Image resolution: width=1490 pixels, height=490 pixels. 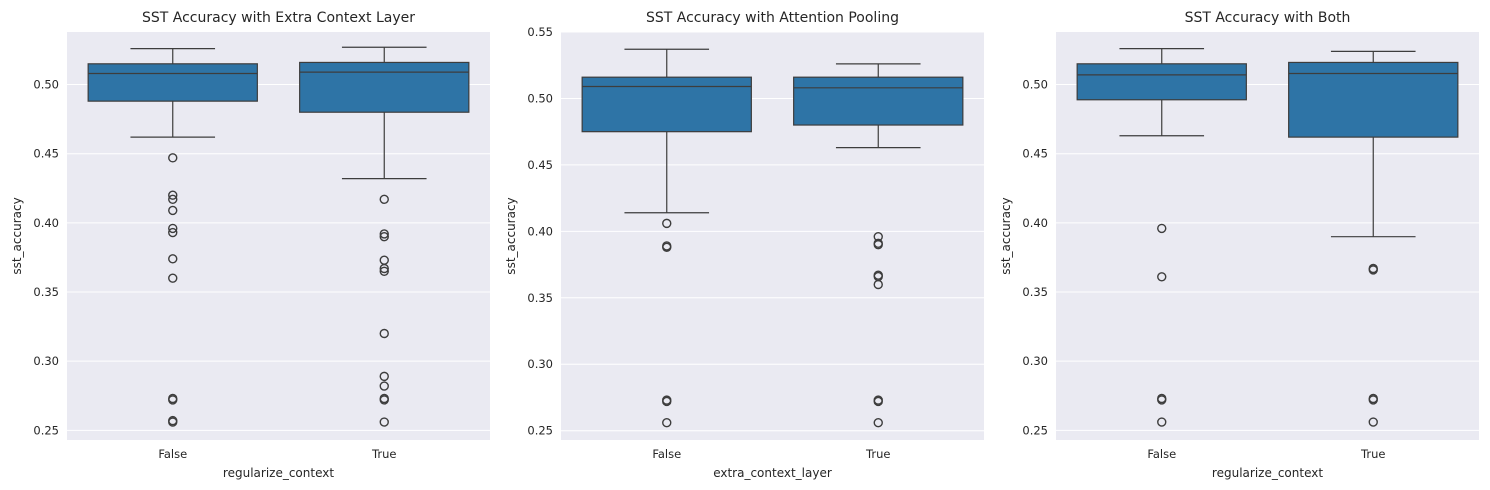 I want to click on y-tick-label: 0.55, so click(x=540, y=32).